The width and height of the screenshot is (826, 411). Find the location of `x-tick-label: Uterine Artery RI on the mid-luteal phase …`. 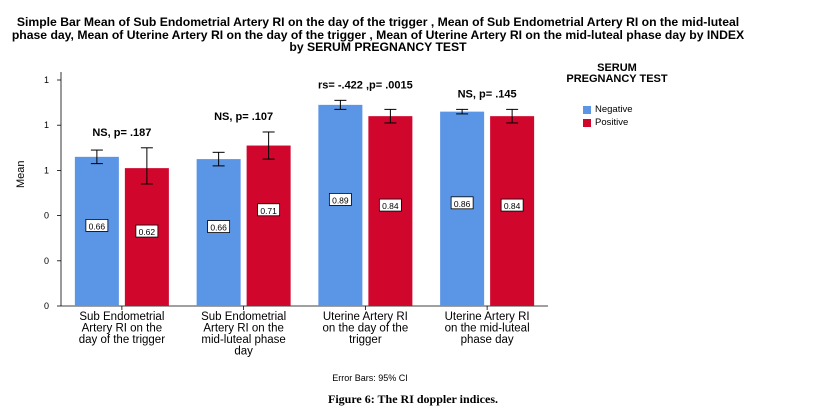

x-tick-label: Uterine Artery RI on the mid-luteal phase … is located at coordinates (487, 328).